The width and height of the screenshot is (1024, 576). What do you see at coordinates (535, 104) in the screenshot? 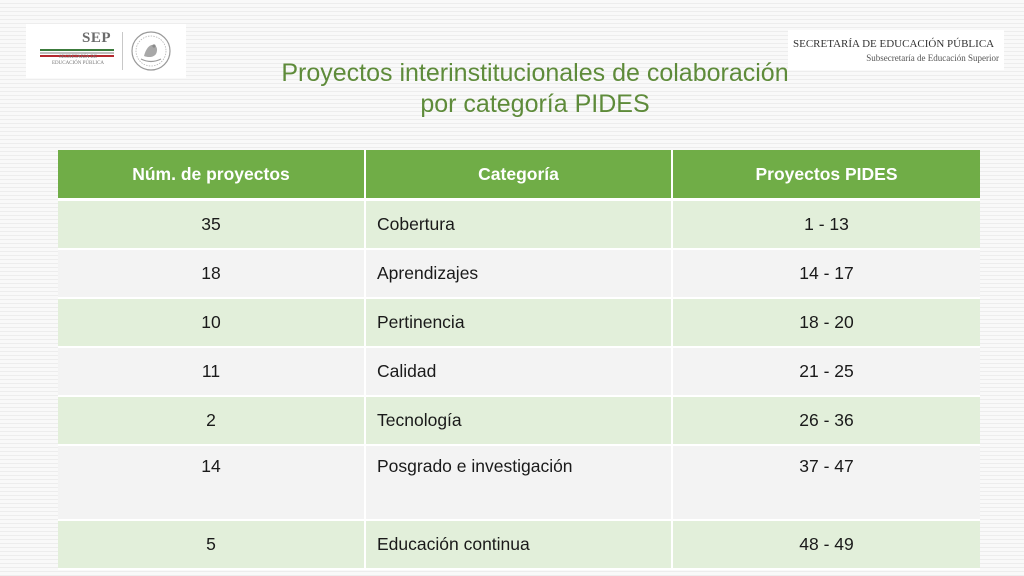
I see `page-title-line-2: por categoría PIDES` at bounding box center [535, 104].